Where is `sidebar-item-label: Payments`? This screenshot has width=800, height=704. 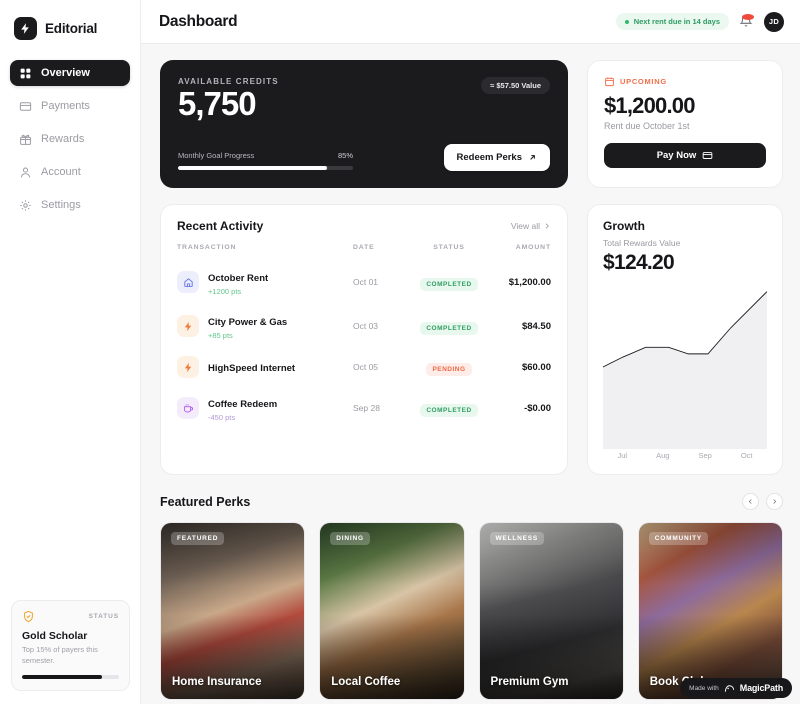 sidebar-item-label: Payments is located at coordinates (65, 106).